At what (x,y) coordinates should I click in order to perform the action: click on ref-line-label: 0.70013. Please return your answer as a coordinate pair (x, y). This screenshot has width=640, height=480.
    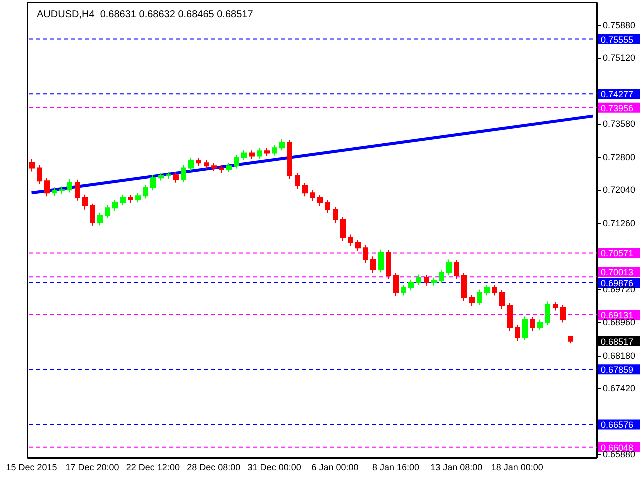
    Looking at the image, I should click on (617, 273).